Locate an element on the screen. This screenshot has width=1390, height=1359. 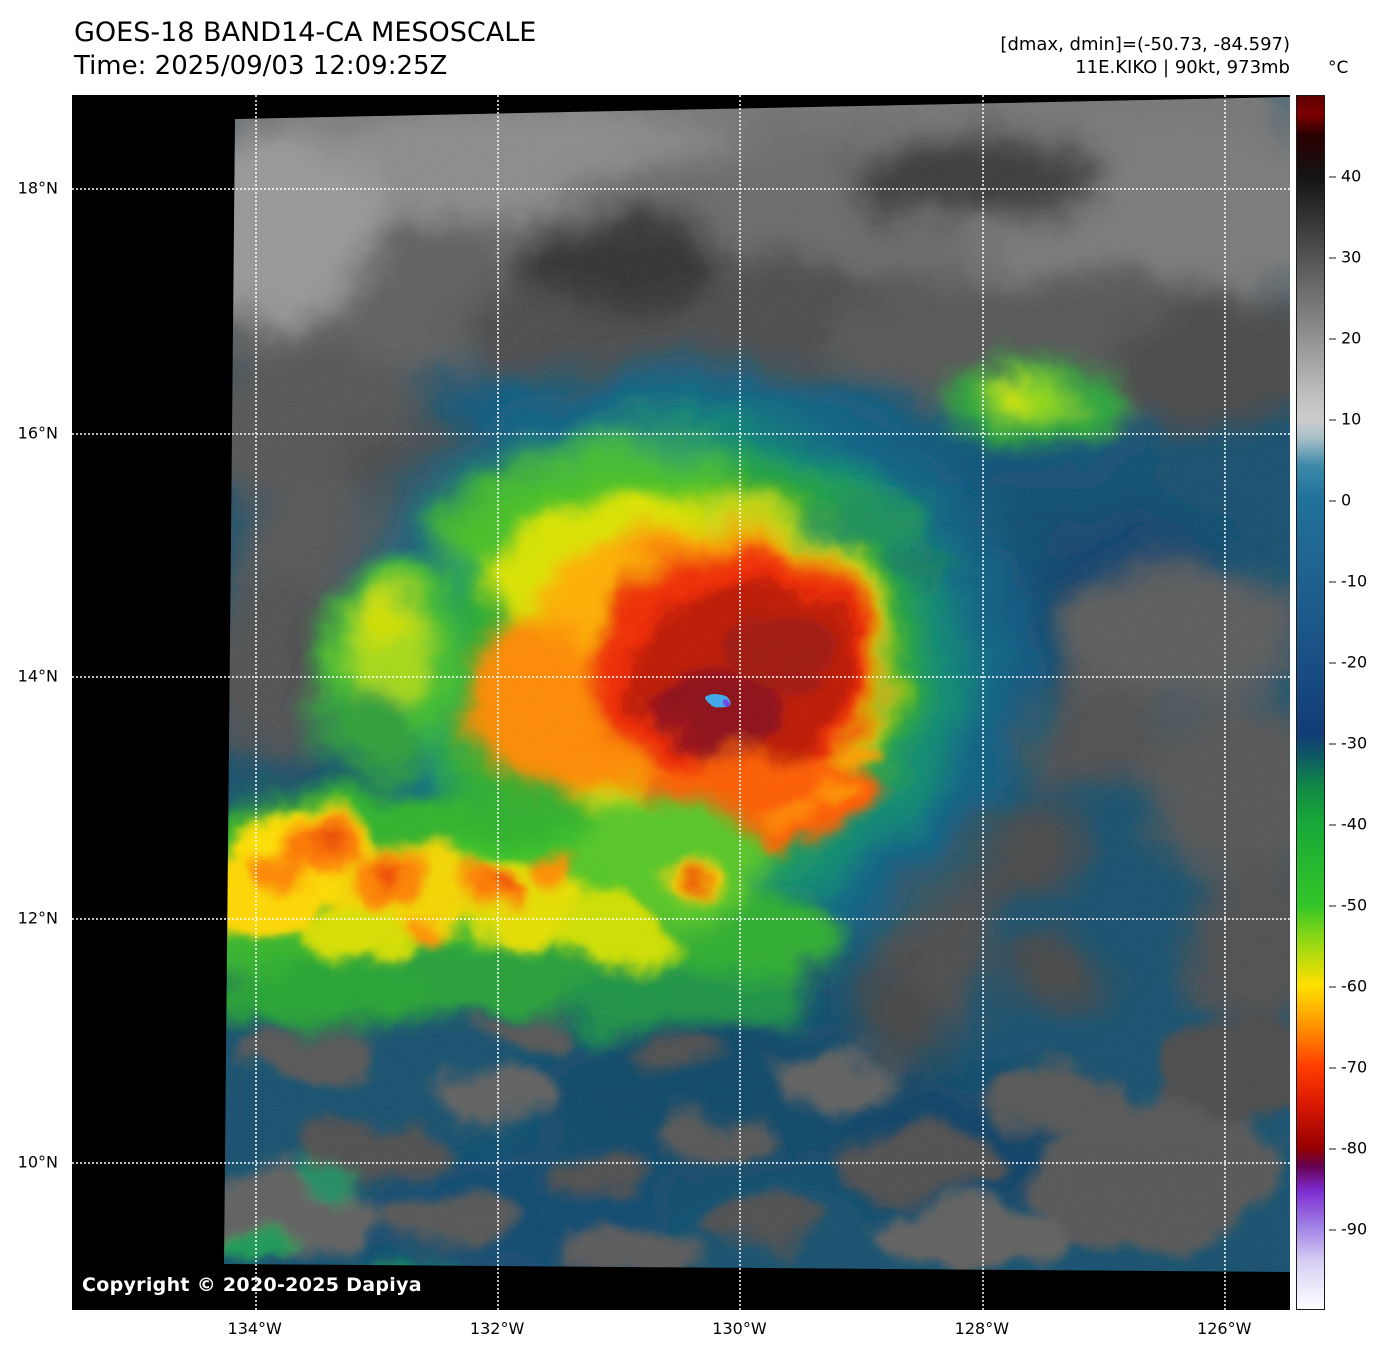
colorbar-tick-label: -20 is located at coordinates (1348, 662).